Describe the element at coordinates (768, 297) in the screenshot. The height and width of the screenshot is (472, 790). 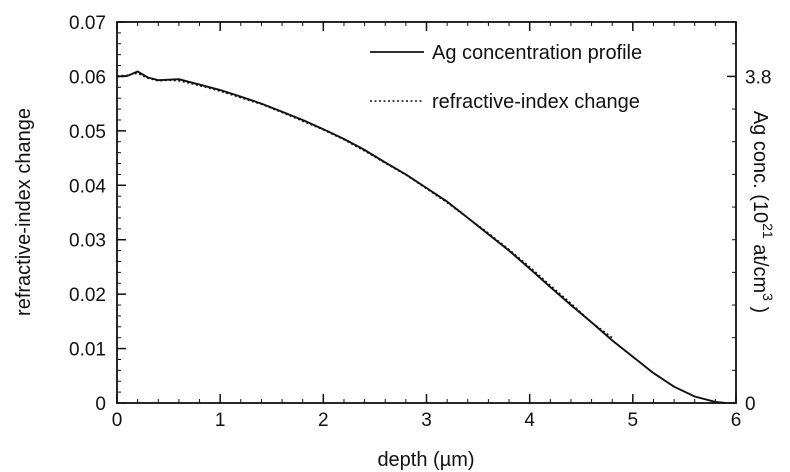
I see `right-axis-title-exp: 3` at that location.